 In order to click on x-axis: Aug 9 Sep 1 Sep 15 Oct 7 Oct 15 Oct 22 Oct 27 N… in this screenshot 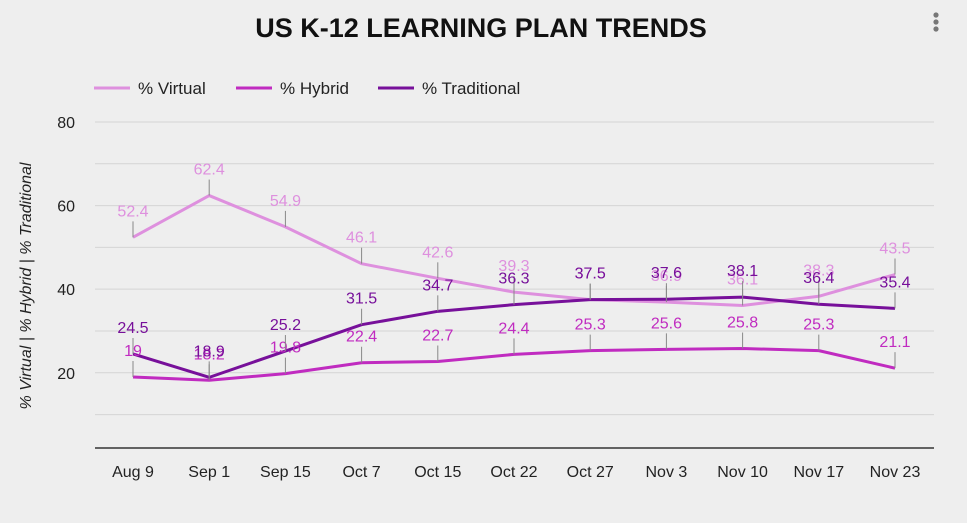, I will do `click(516, 472)`.